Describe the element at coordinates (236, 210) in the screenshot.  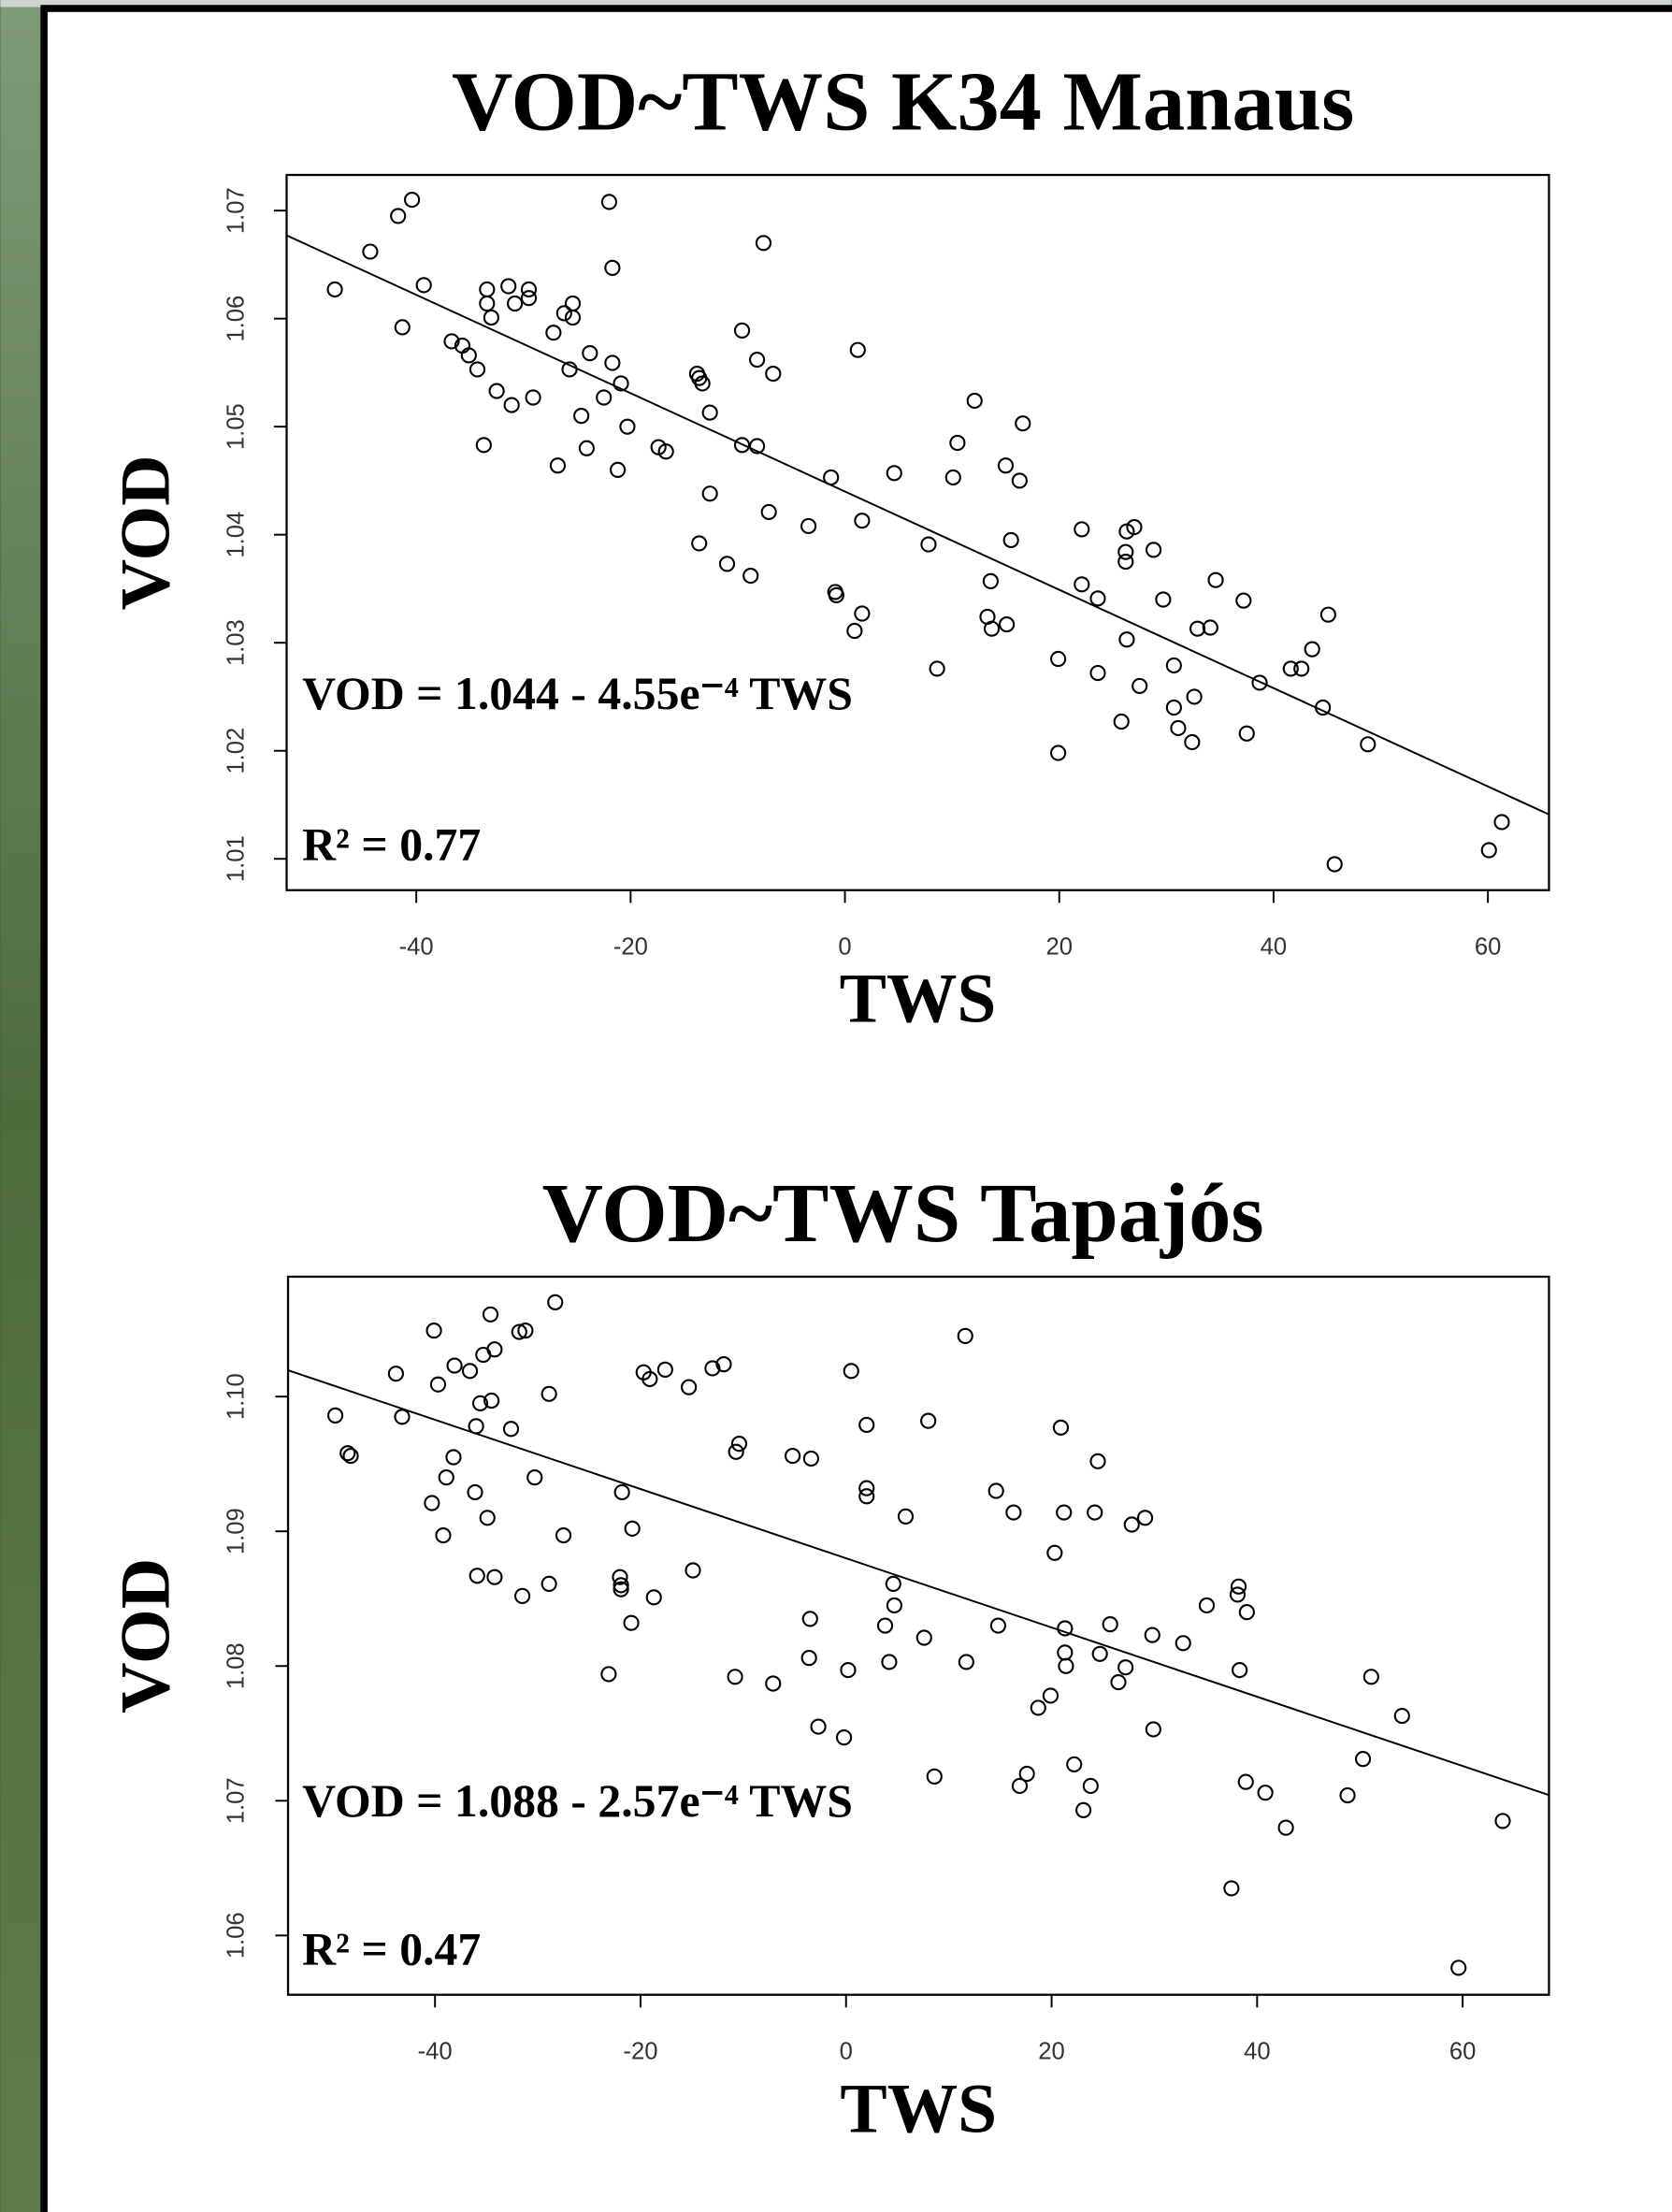
I see `y-tick-label: 1.07` at that location.